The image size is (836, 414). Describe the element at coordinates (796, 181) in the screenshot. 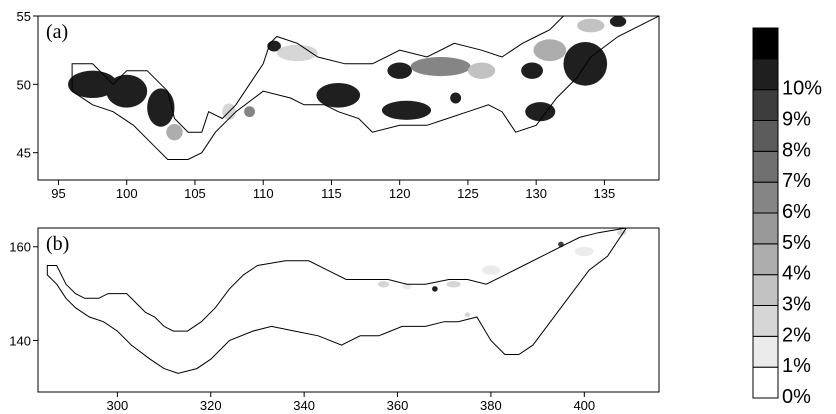

I see `colorbar-label: 7%` at that location.